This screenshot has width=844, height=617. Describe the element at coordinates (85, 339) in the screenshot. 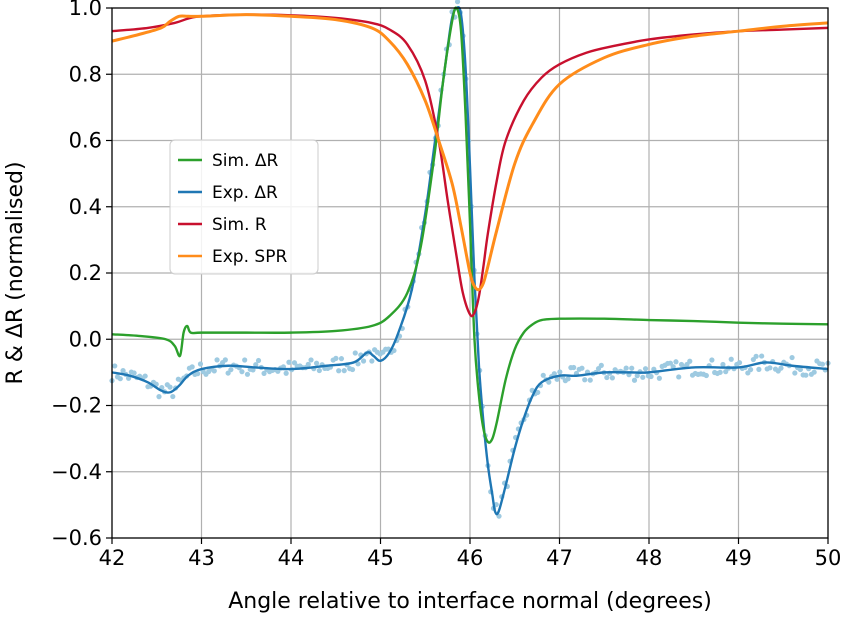

I see `y-tick-label: 0.0` at that location.